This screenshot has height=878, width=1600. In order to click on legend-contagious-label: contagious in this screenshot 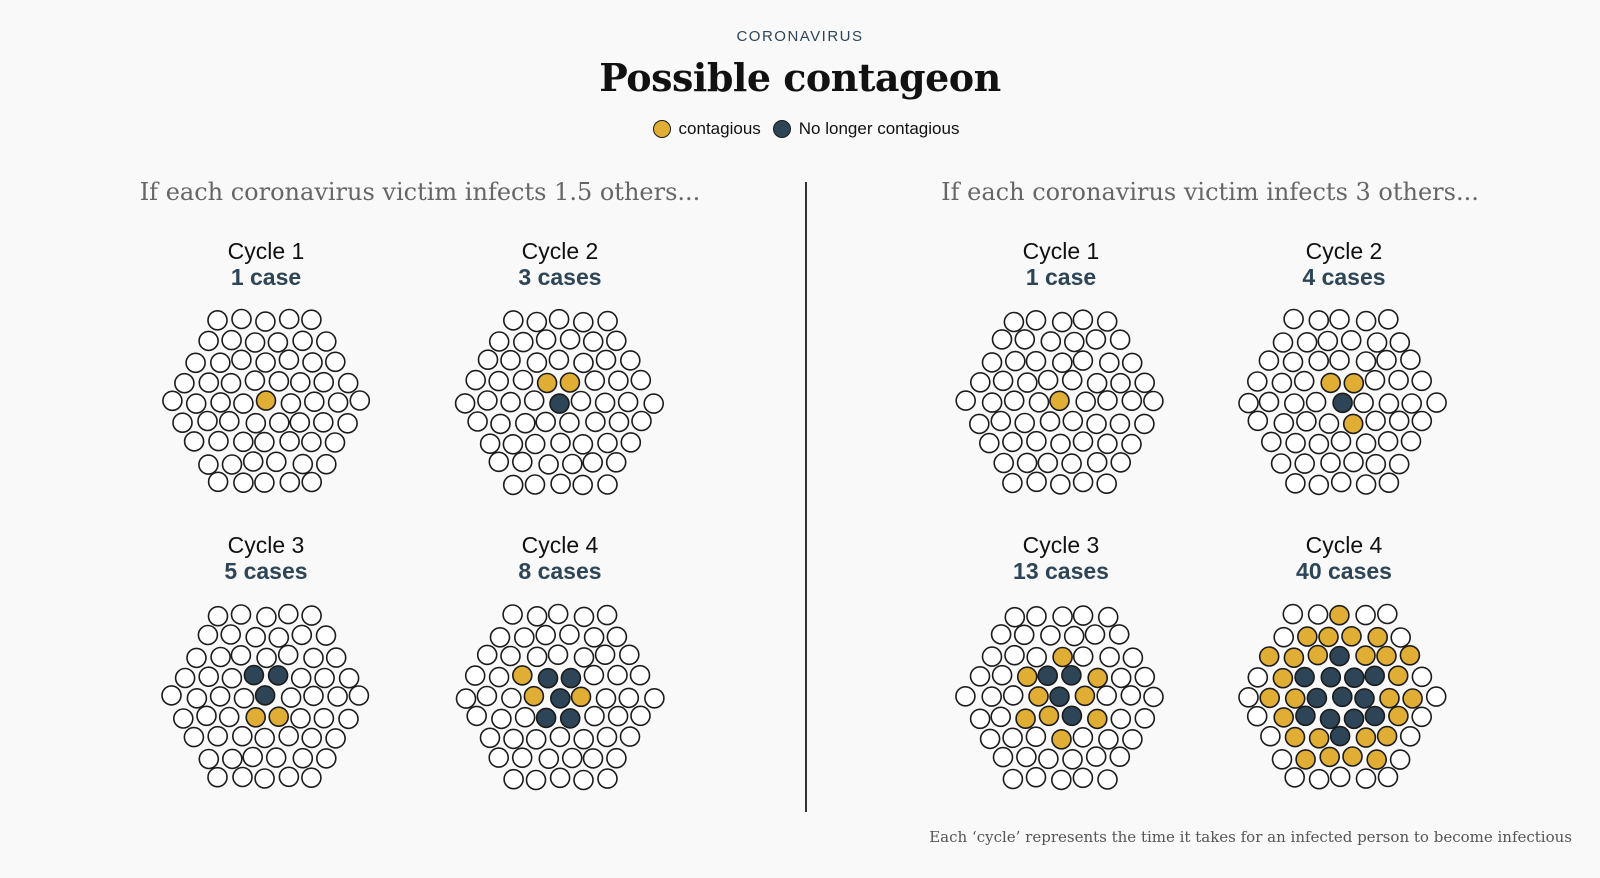, I will do `click(719, 128)`.